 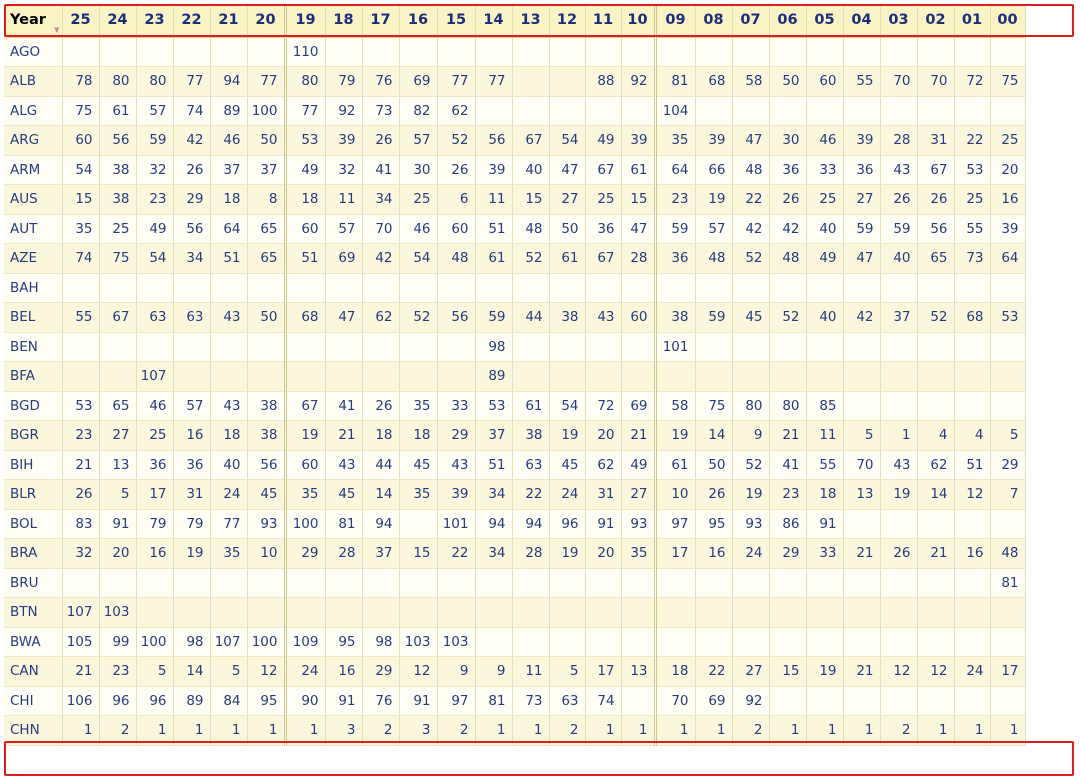 What do you see at coordinates (33, 81) in the screenshot?
I see `country-code-cell: ALB` at bounding box center [33, 81].